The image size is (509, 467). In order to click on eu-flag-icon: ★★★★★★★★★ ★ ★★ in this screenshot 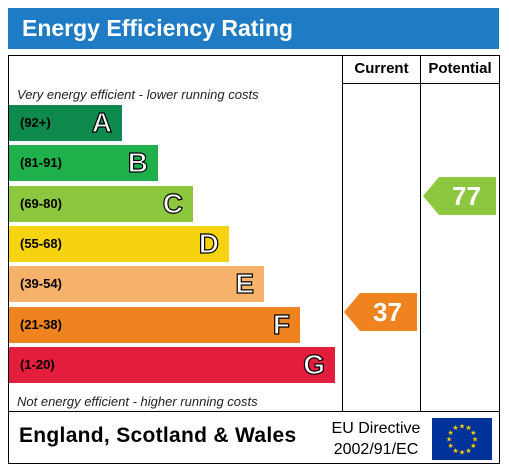, I will do `click(462, 439)`.